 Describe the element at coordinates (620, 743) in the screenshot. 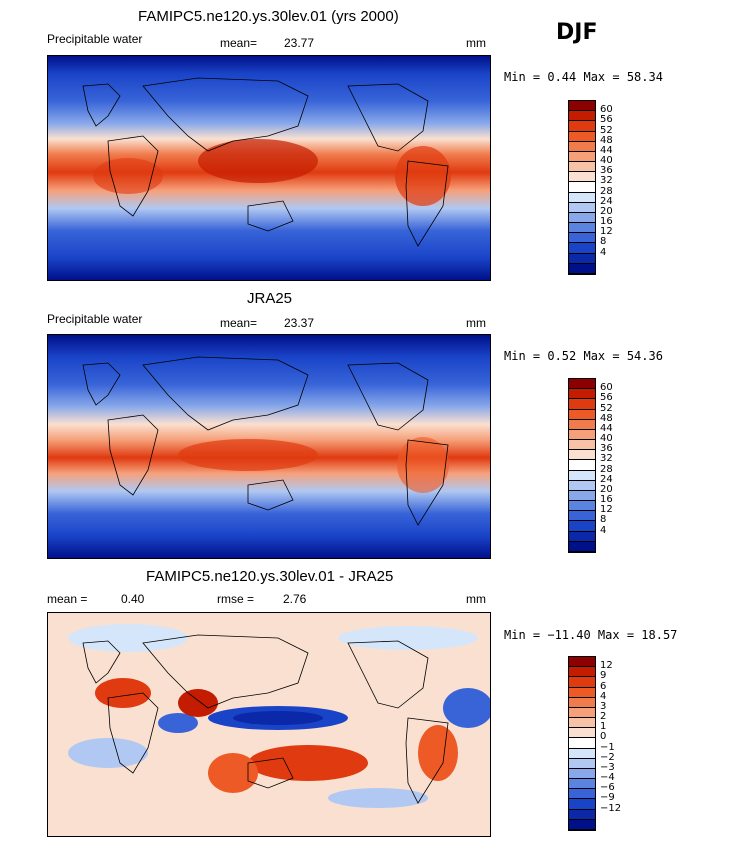

I see `panel3-colorbar-ticks: 12 9 6 4 3 2 1 0 −1 −2 −3 −4 −6 −9 −12` at that location.